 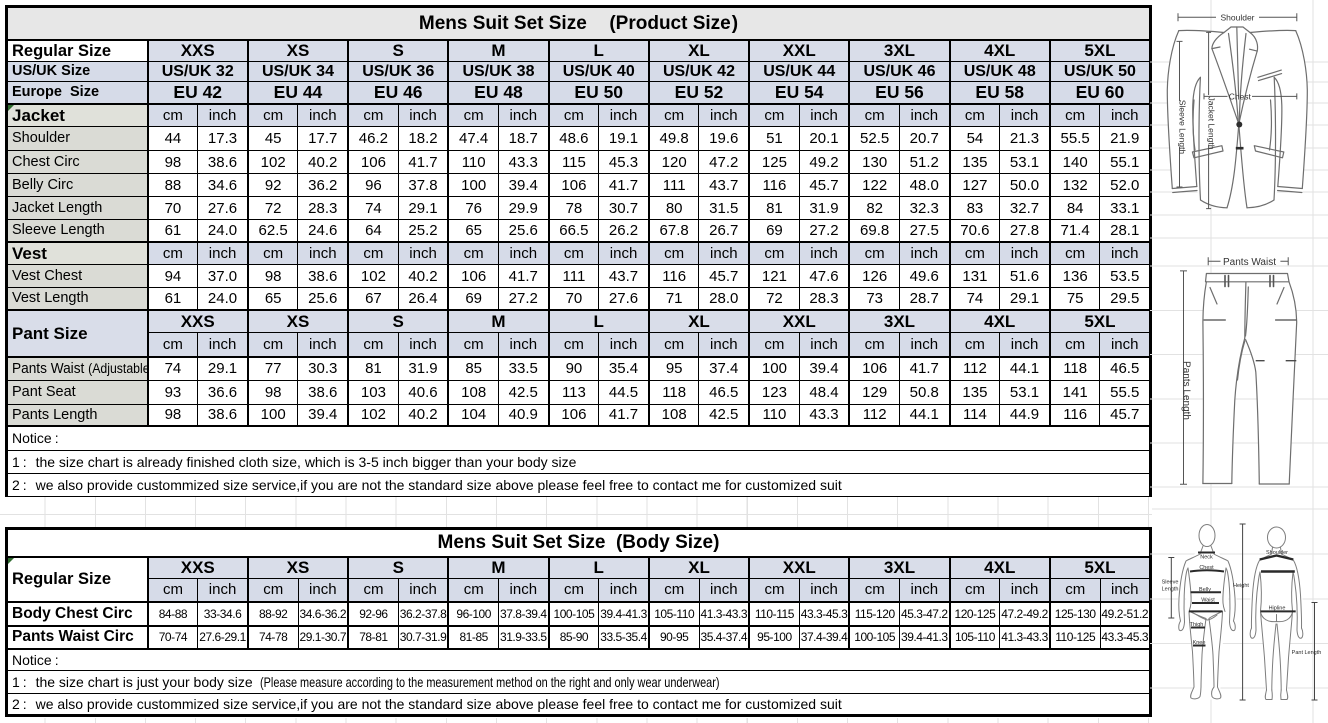 I want to click on svg-text: Hipline, so click(x=1277, y=609).